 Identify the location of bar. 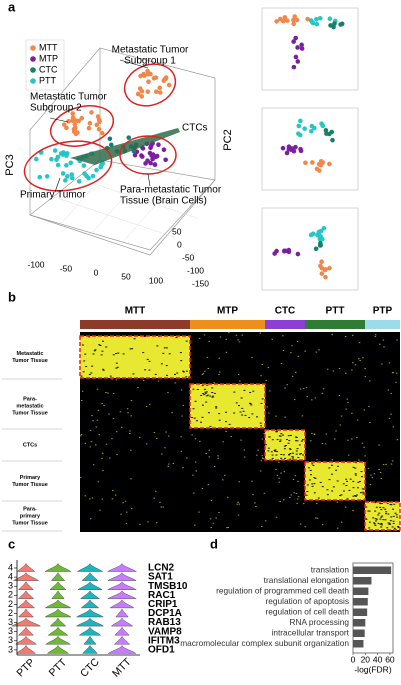
(359, 633).